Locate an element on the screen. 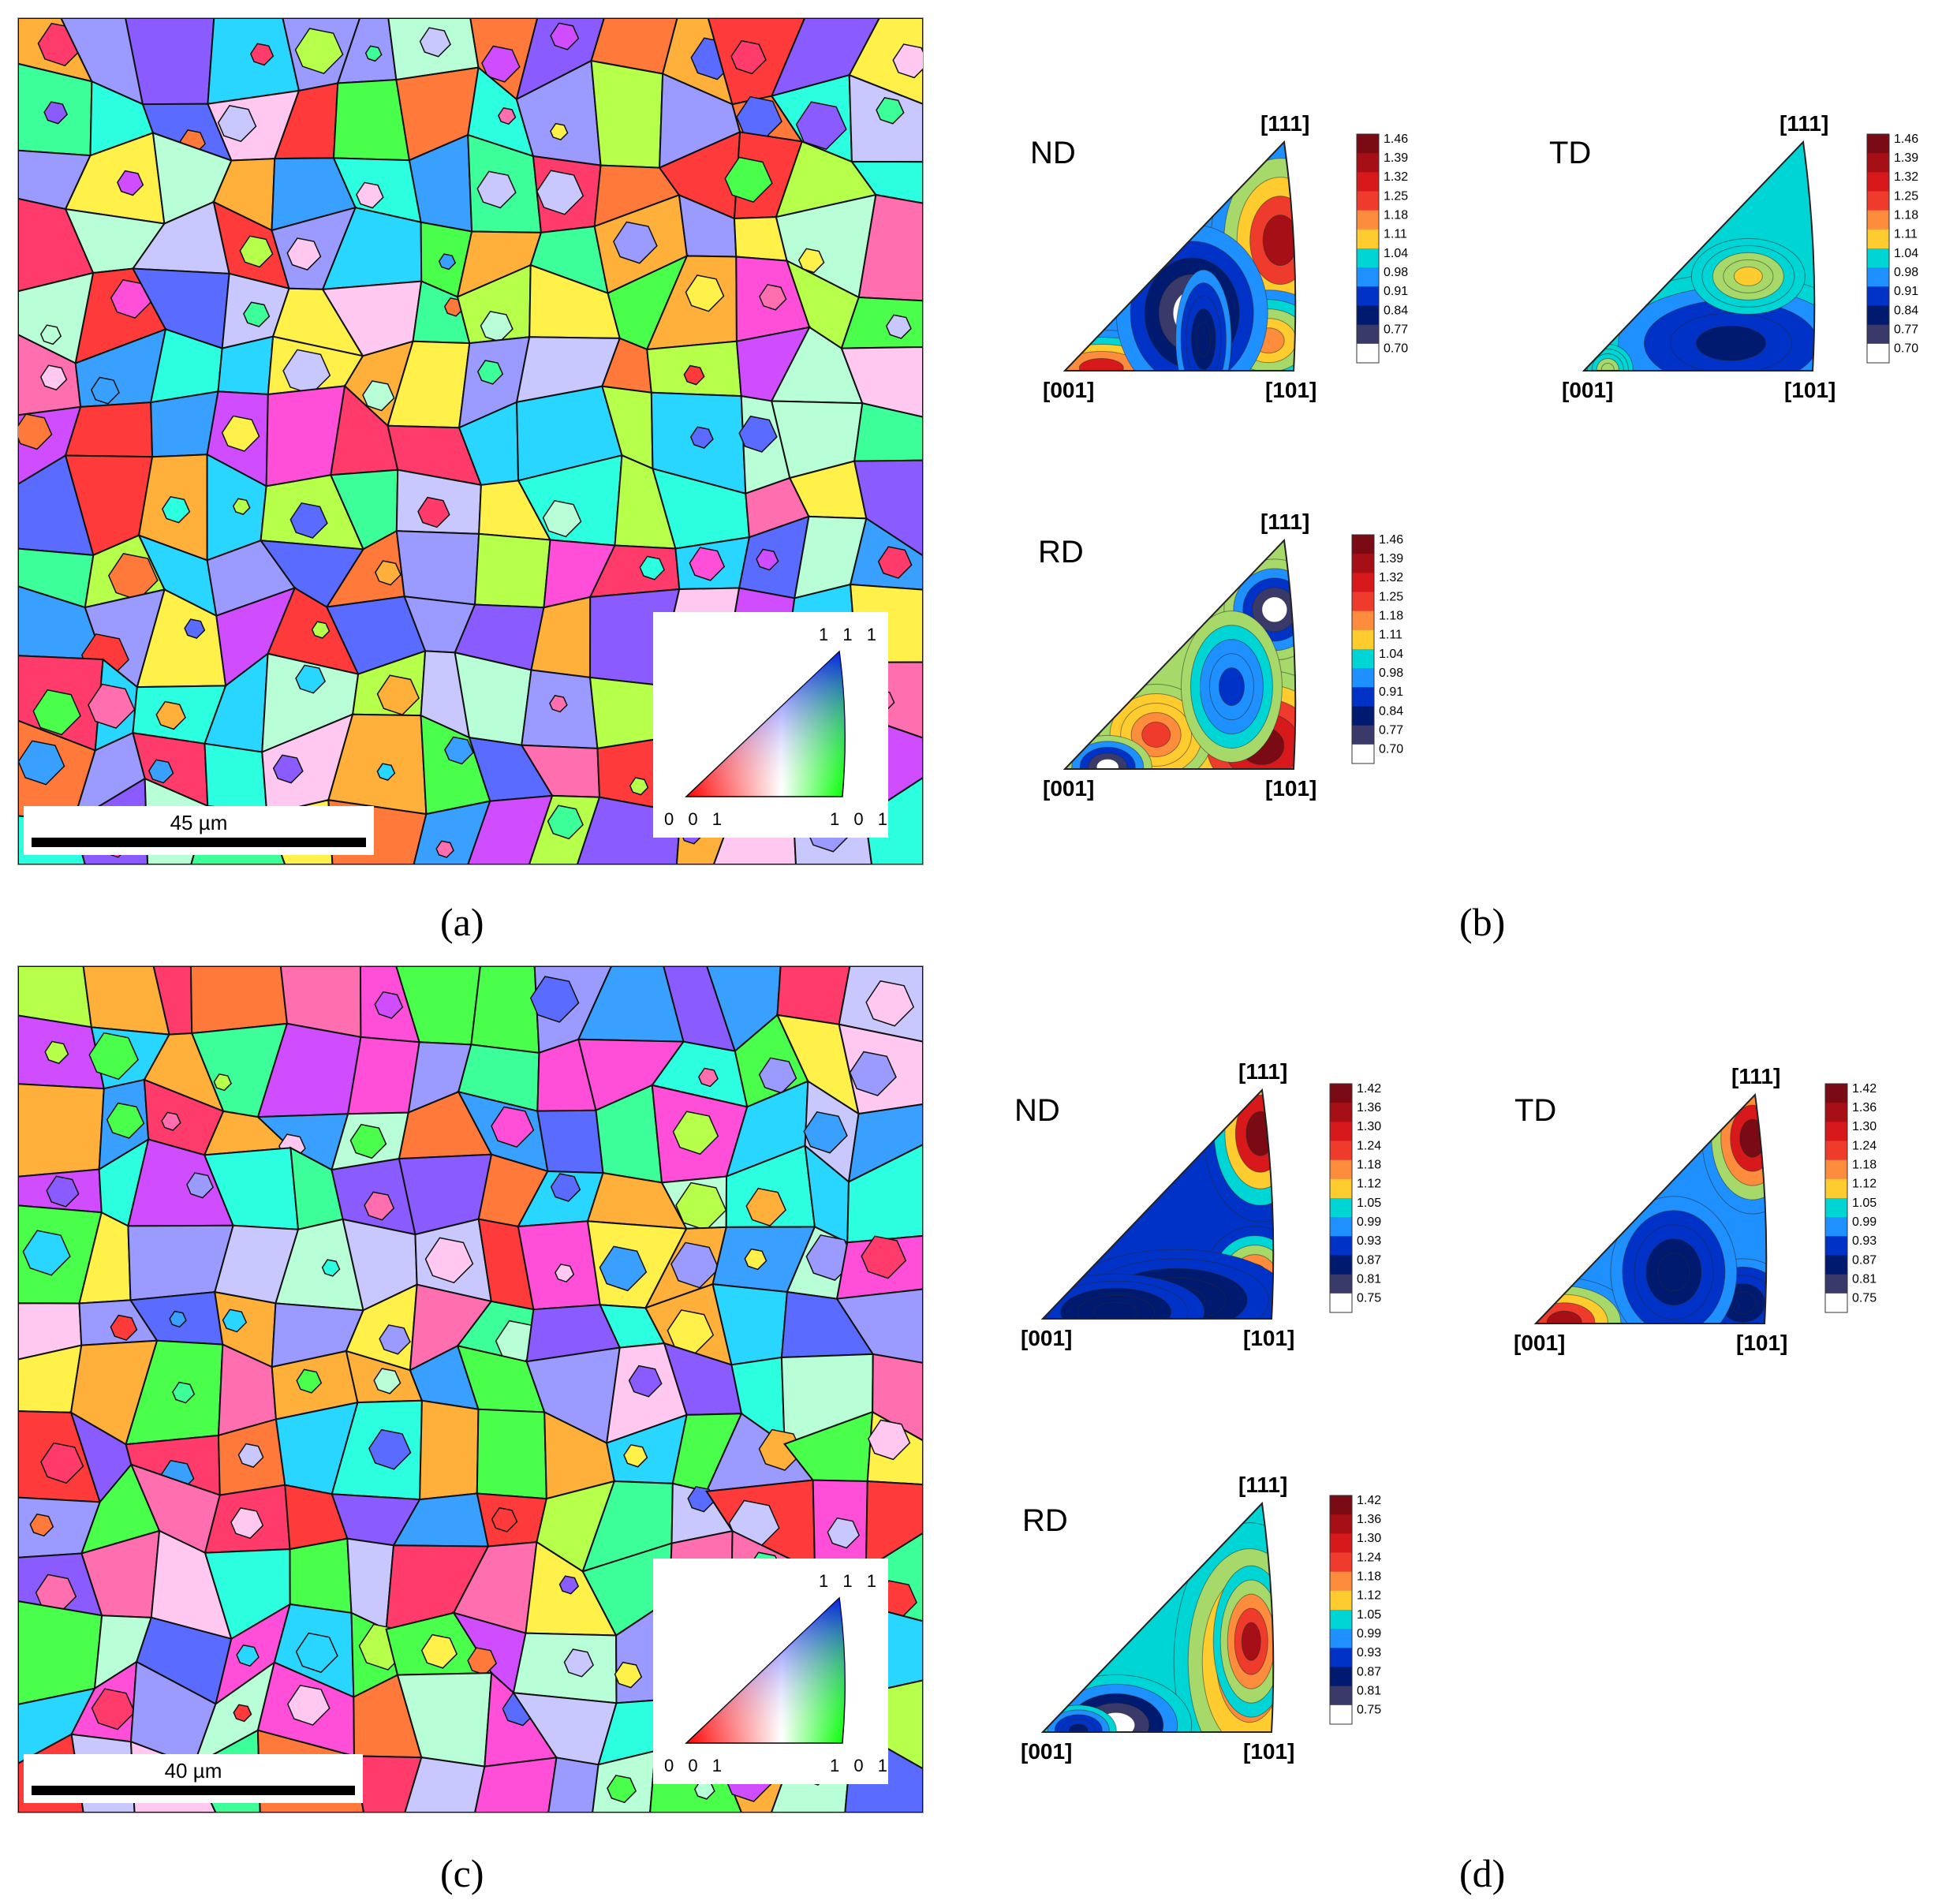 This screenshot has width=1942, height=1904. pole-figure-d-td: [111] [001] [101] is located at coordinates (1650, 1209).